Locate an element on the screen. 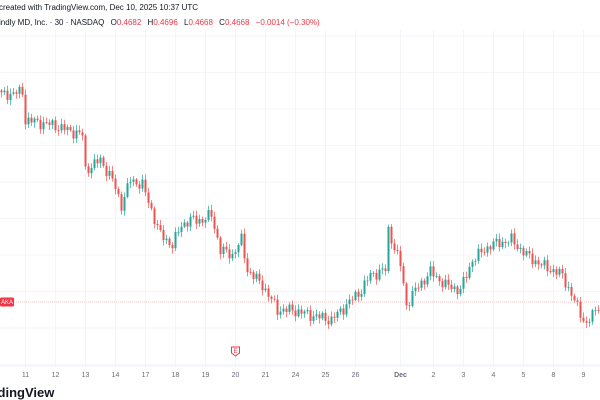  earnings-marker: E is located at coordinates (235, 351).